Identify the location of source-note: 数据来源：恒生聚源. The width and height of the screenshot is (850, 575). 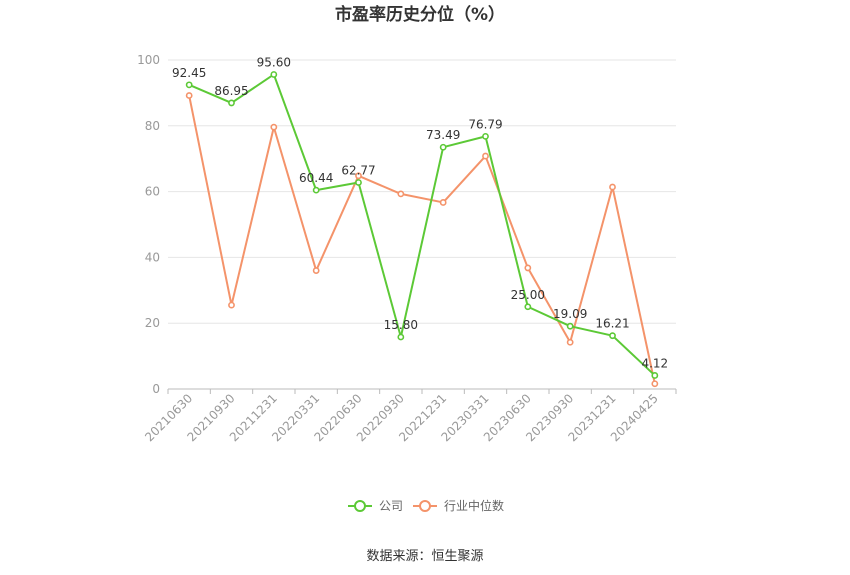
(424, 556).